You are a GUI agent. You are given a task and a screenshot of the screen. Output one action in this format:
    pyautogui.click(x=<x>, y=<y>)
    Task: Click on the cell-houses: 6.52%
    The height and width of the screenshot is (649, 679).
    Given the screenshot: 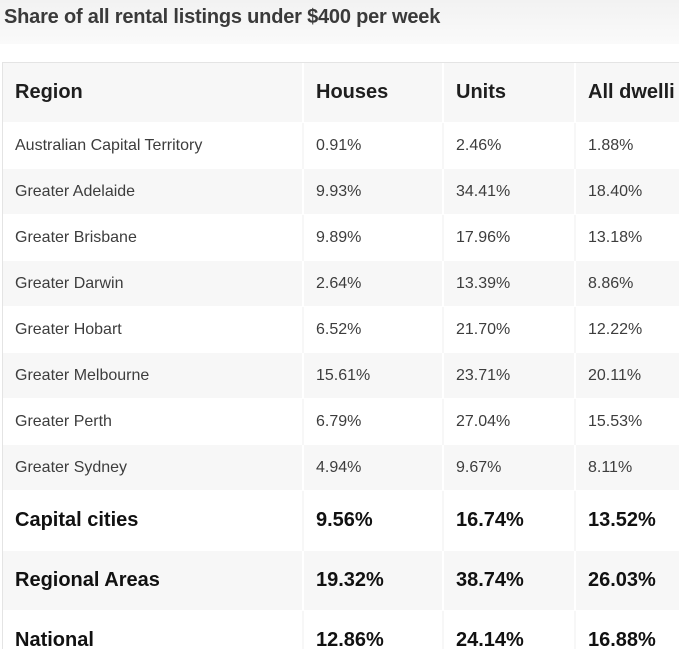 What is the action you would take?
    pyautogui.click(x=373, y=329)
    